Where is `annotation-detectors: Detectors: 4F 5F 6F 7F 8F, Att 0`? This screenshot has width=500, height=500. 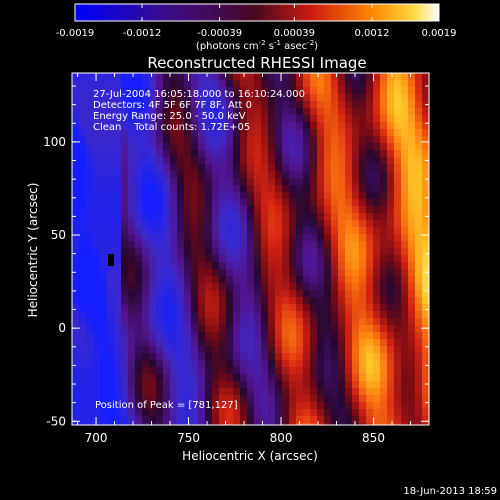 annotation-detectors: Detectors: 4F 5F 6F 7F 8F, Att 0 is located at coordinates (172, 105).